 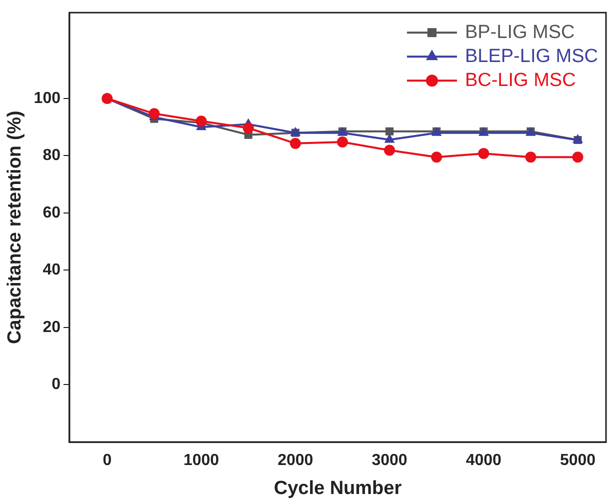 What do you see at coordinates (51, 213) in the screenshot?
I see `y-tick-label: 60` at bounding box center [51, 213].